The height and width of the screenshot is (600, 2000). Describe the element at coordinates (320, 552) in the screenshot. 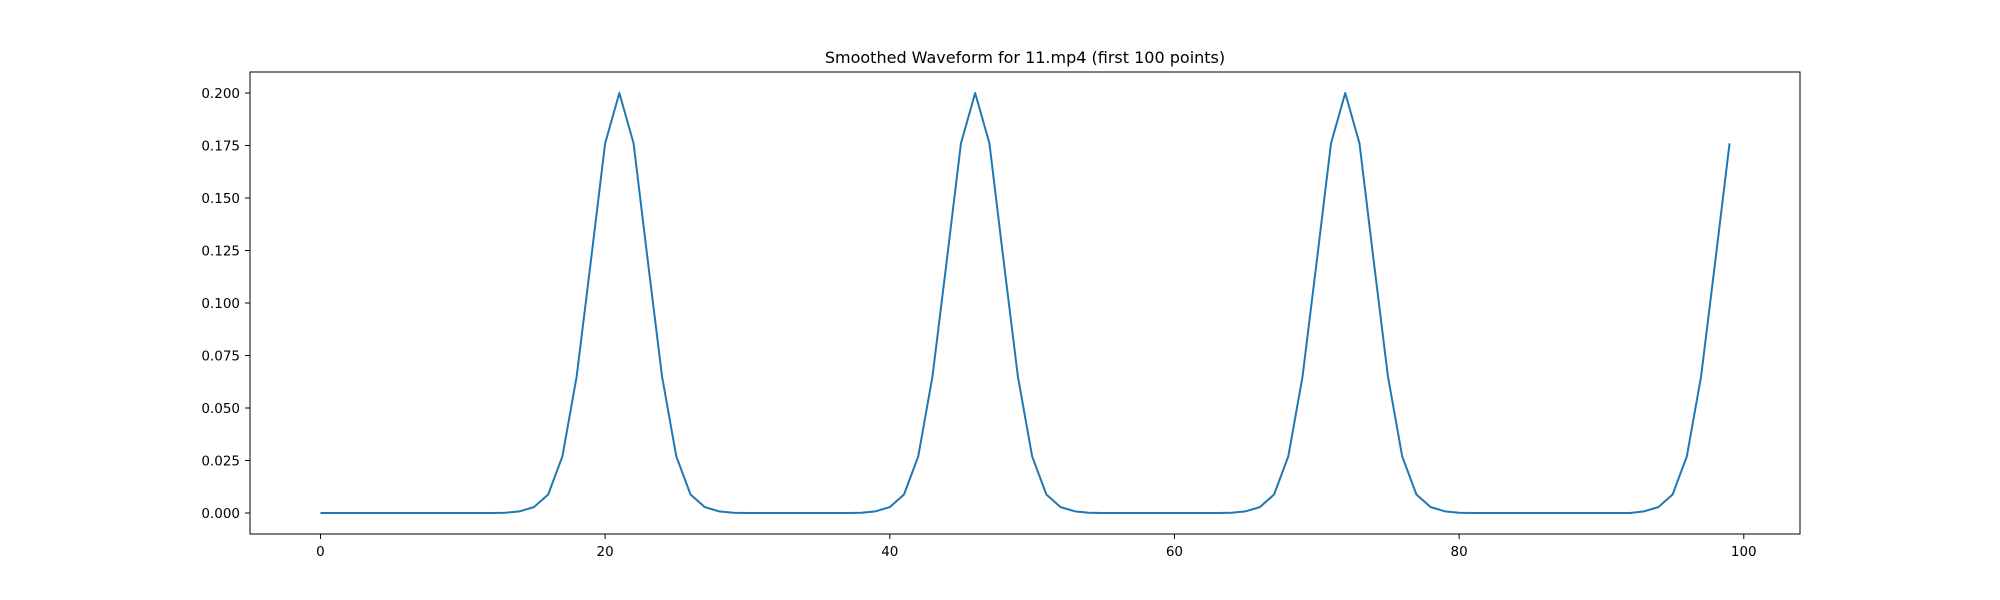

I see `x-tick-label: 0` at that location.